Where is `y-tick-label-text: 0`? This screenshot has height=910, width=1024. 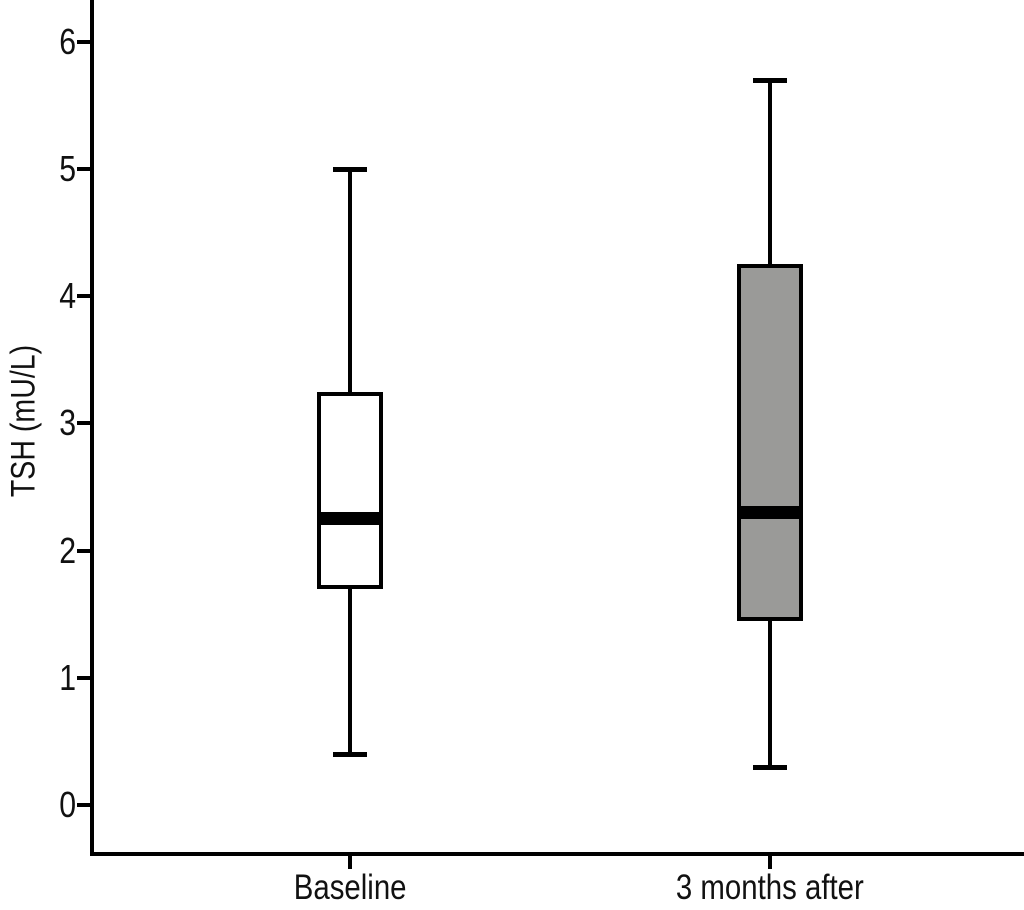
y-tick-label-text: 0 is located at coordinates (67, 804).